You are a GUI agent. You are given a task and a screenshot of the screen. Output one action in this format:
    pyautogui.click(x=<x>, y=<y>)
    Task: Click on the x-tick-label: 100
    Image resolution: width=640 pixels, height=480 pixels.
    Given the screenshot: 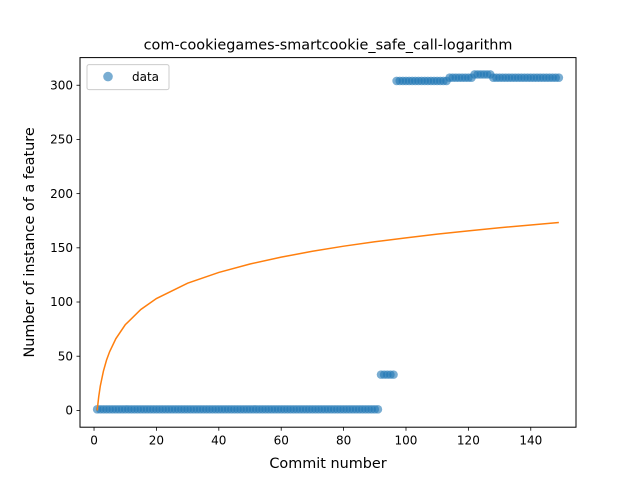 What is the action you would take?
    pyautogui.click(x=406, y=441)
    